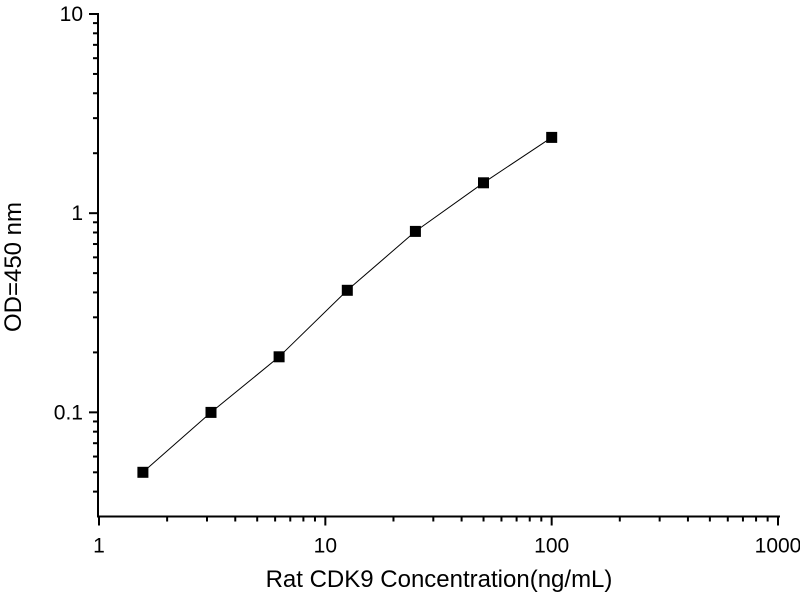 This screenshot has height=600, width=800. Describe the element at coordinates (71, 14) in the screenshot. I see `y-tick-label: 10` at that location.